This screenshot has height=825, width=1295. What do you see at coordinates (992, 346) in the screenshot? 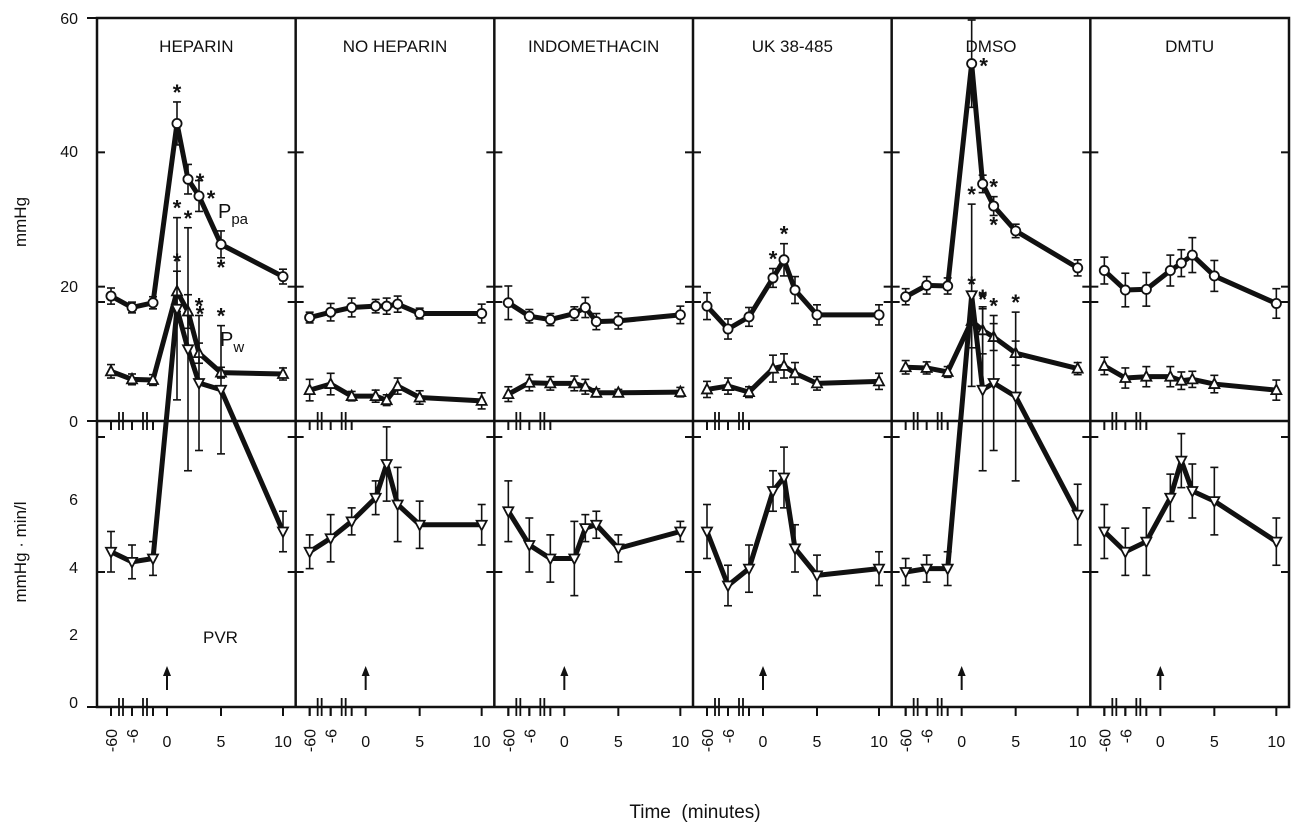
I see `series-pw-line` at bounding box center [992, 346].